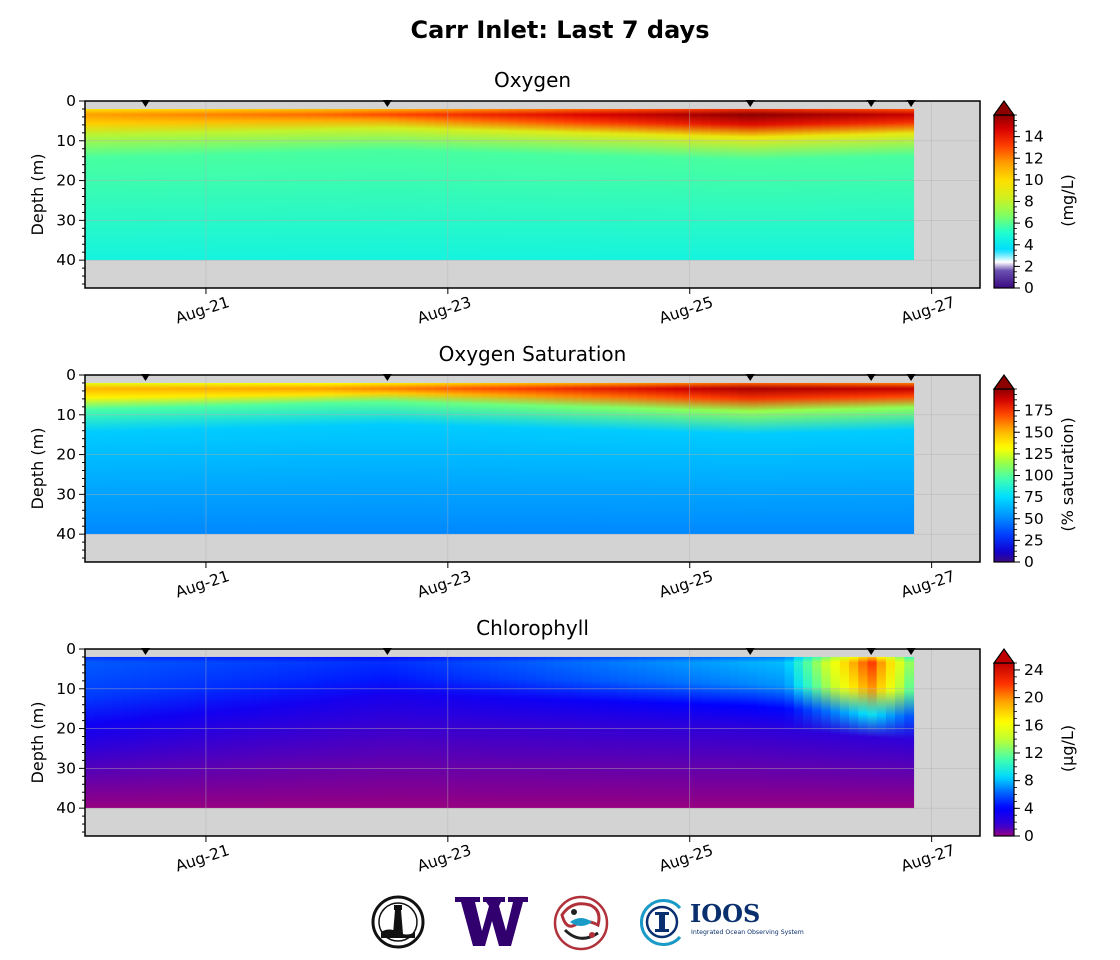  What do you see at coordinates (1029, 223) in the screenshot?
I see `colorbar-tick-label: 6` at bounding box center [1029, 223].